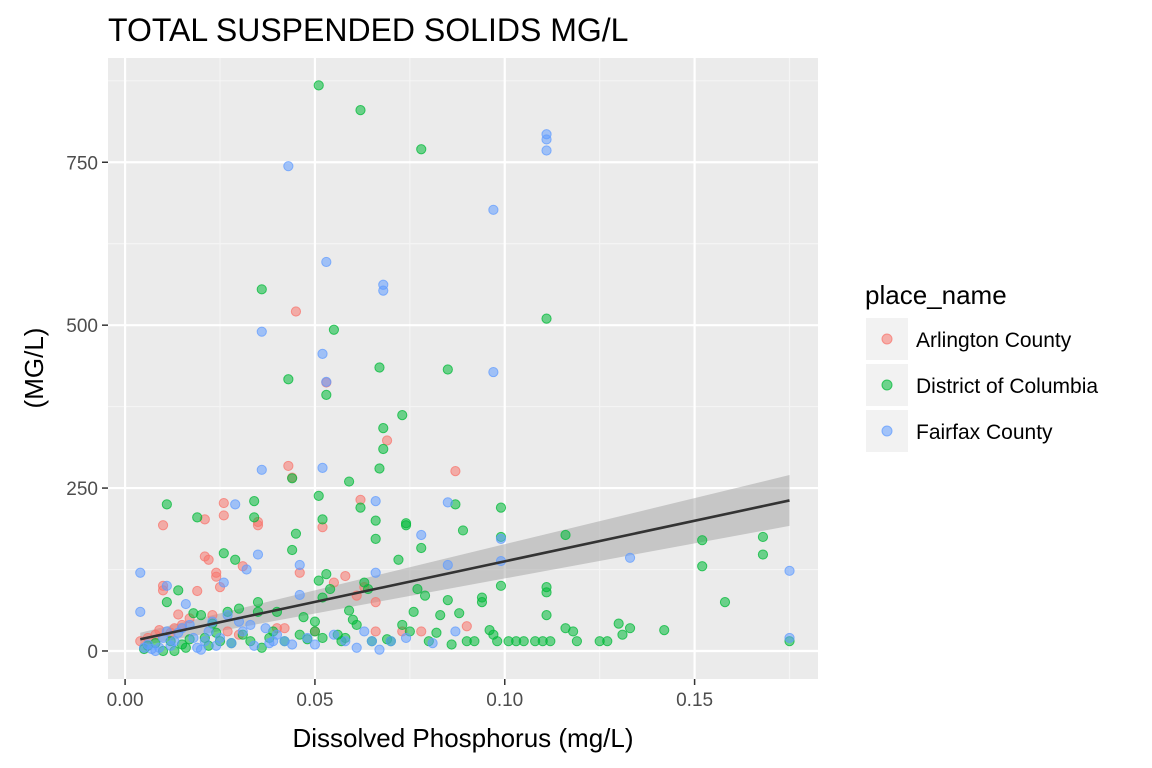 The width and height of the screenshot is (1152, 768). Describe the element at coordinates (82, 326) in the screenshot. I see `y-tick-label: 500` at that location.